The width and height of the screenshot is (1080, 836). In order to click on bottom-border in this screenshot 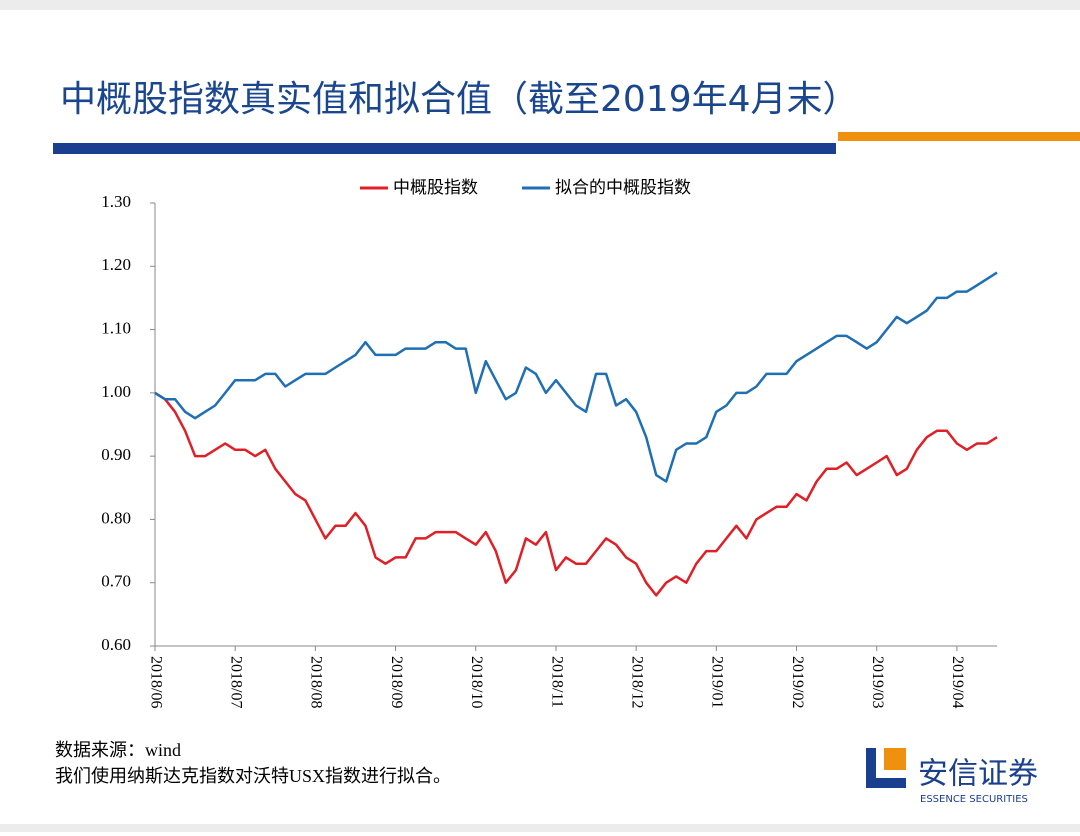, I will do `click(540, 828)`.